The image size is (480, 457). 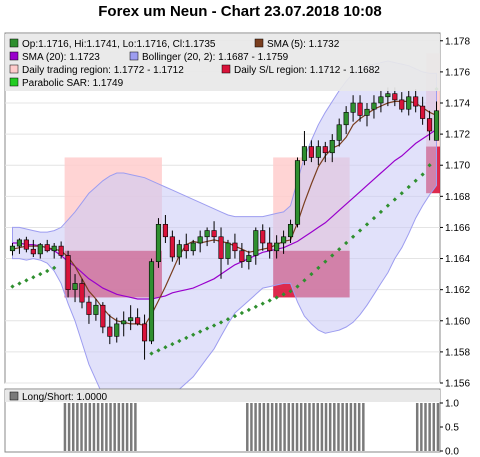 I want to click on y-tick-label: 1.156, so click(x=457, y=384).